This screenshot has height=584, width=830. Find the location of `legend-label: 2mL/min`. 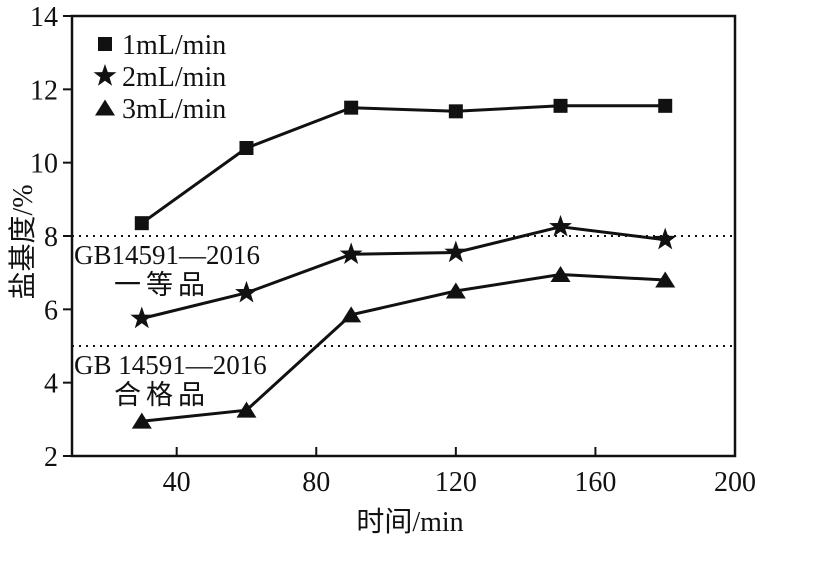

legend-label: 2mL/min is located at coordinates (174, 77).